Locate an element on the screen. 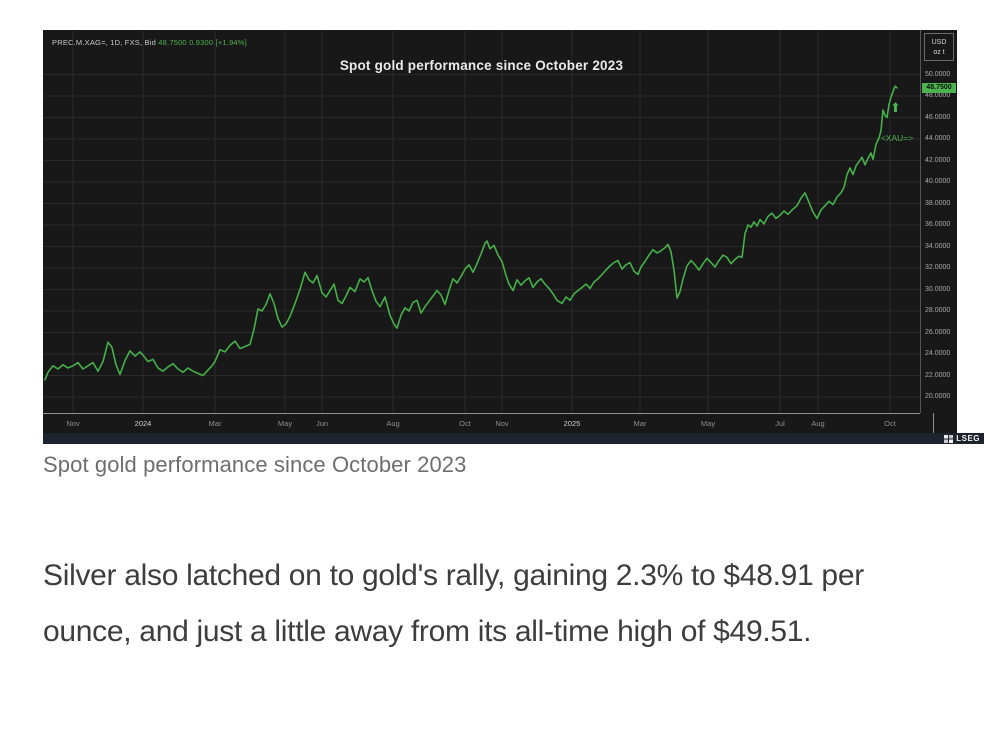  instrument-annotation: <XAU=> is located at coordinates (897, 138).